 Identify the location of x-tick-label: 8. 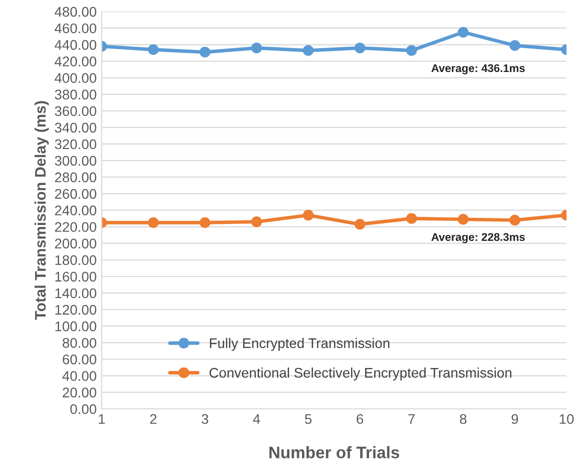
(463, 419).